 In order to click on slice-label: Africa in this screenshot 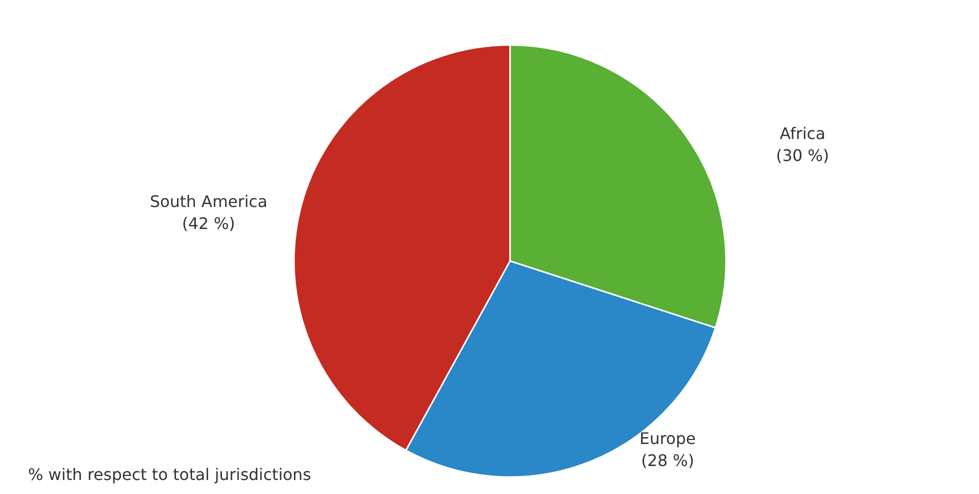, I will do `click(803, 133)`.